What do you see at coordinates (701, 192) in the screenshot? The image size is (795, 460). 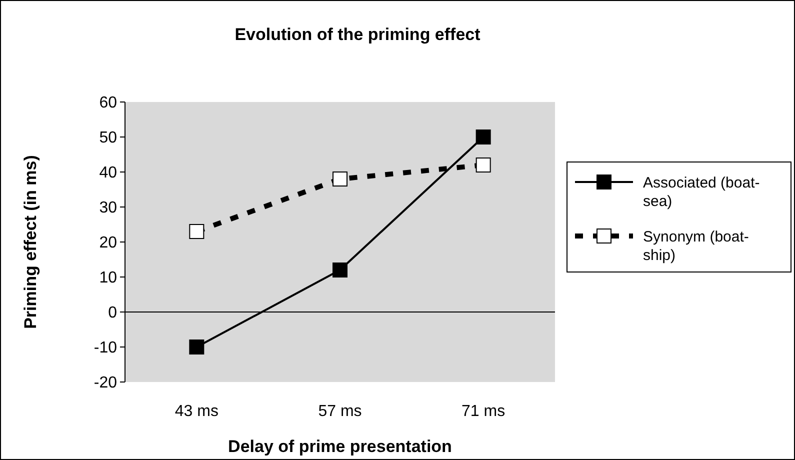 I see `legend-label: Associated (boat-sea)` at bounding box center [701, 192].